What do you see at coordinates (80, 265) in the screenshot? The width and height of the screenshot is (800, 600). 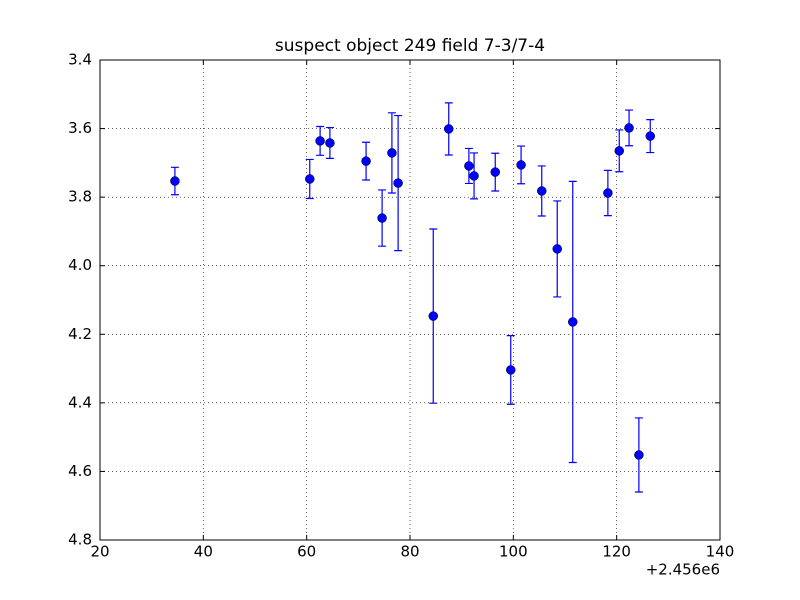 I see `y-tick-label: 4.0` at bounding box center [80, 265].